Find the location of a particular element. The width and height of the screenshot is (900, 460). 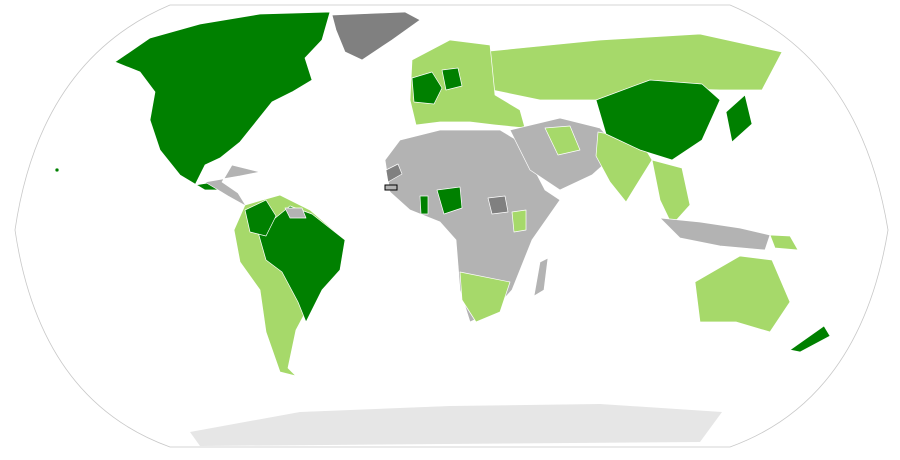

region-new-zealand is located at coordinates (810, 339).